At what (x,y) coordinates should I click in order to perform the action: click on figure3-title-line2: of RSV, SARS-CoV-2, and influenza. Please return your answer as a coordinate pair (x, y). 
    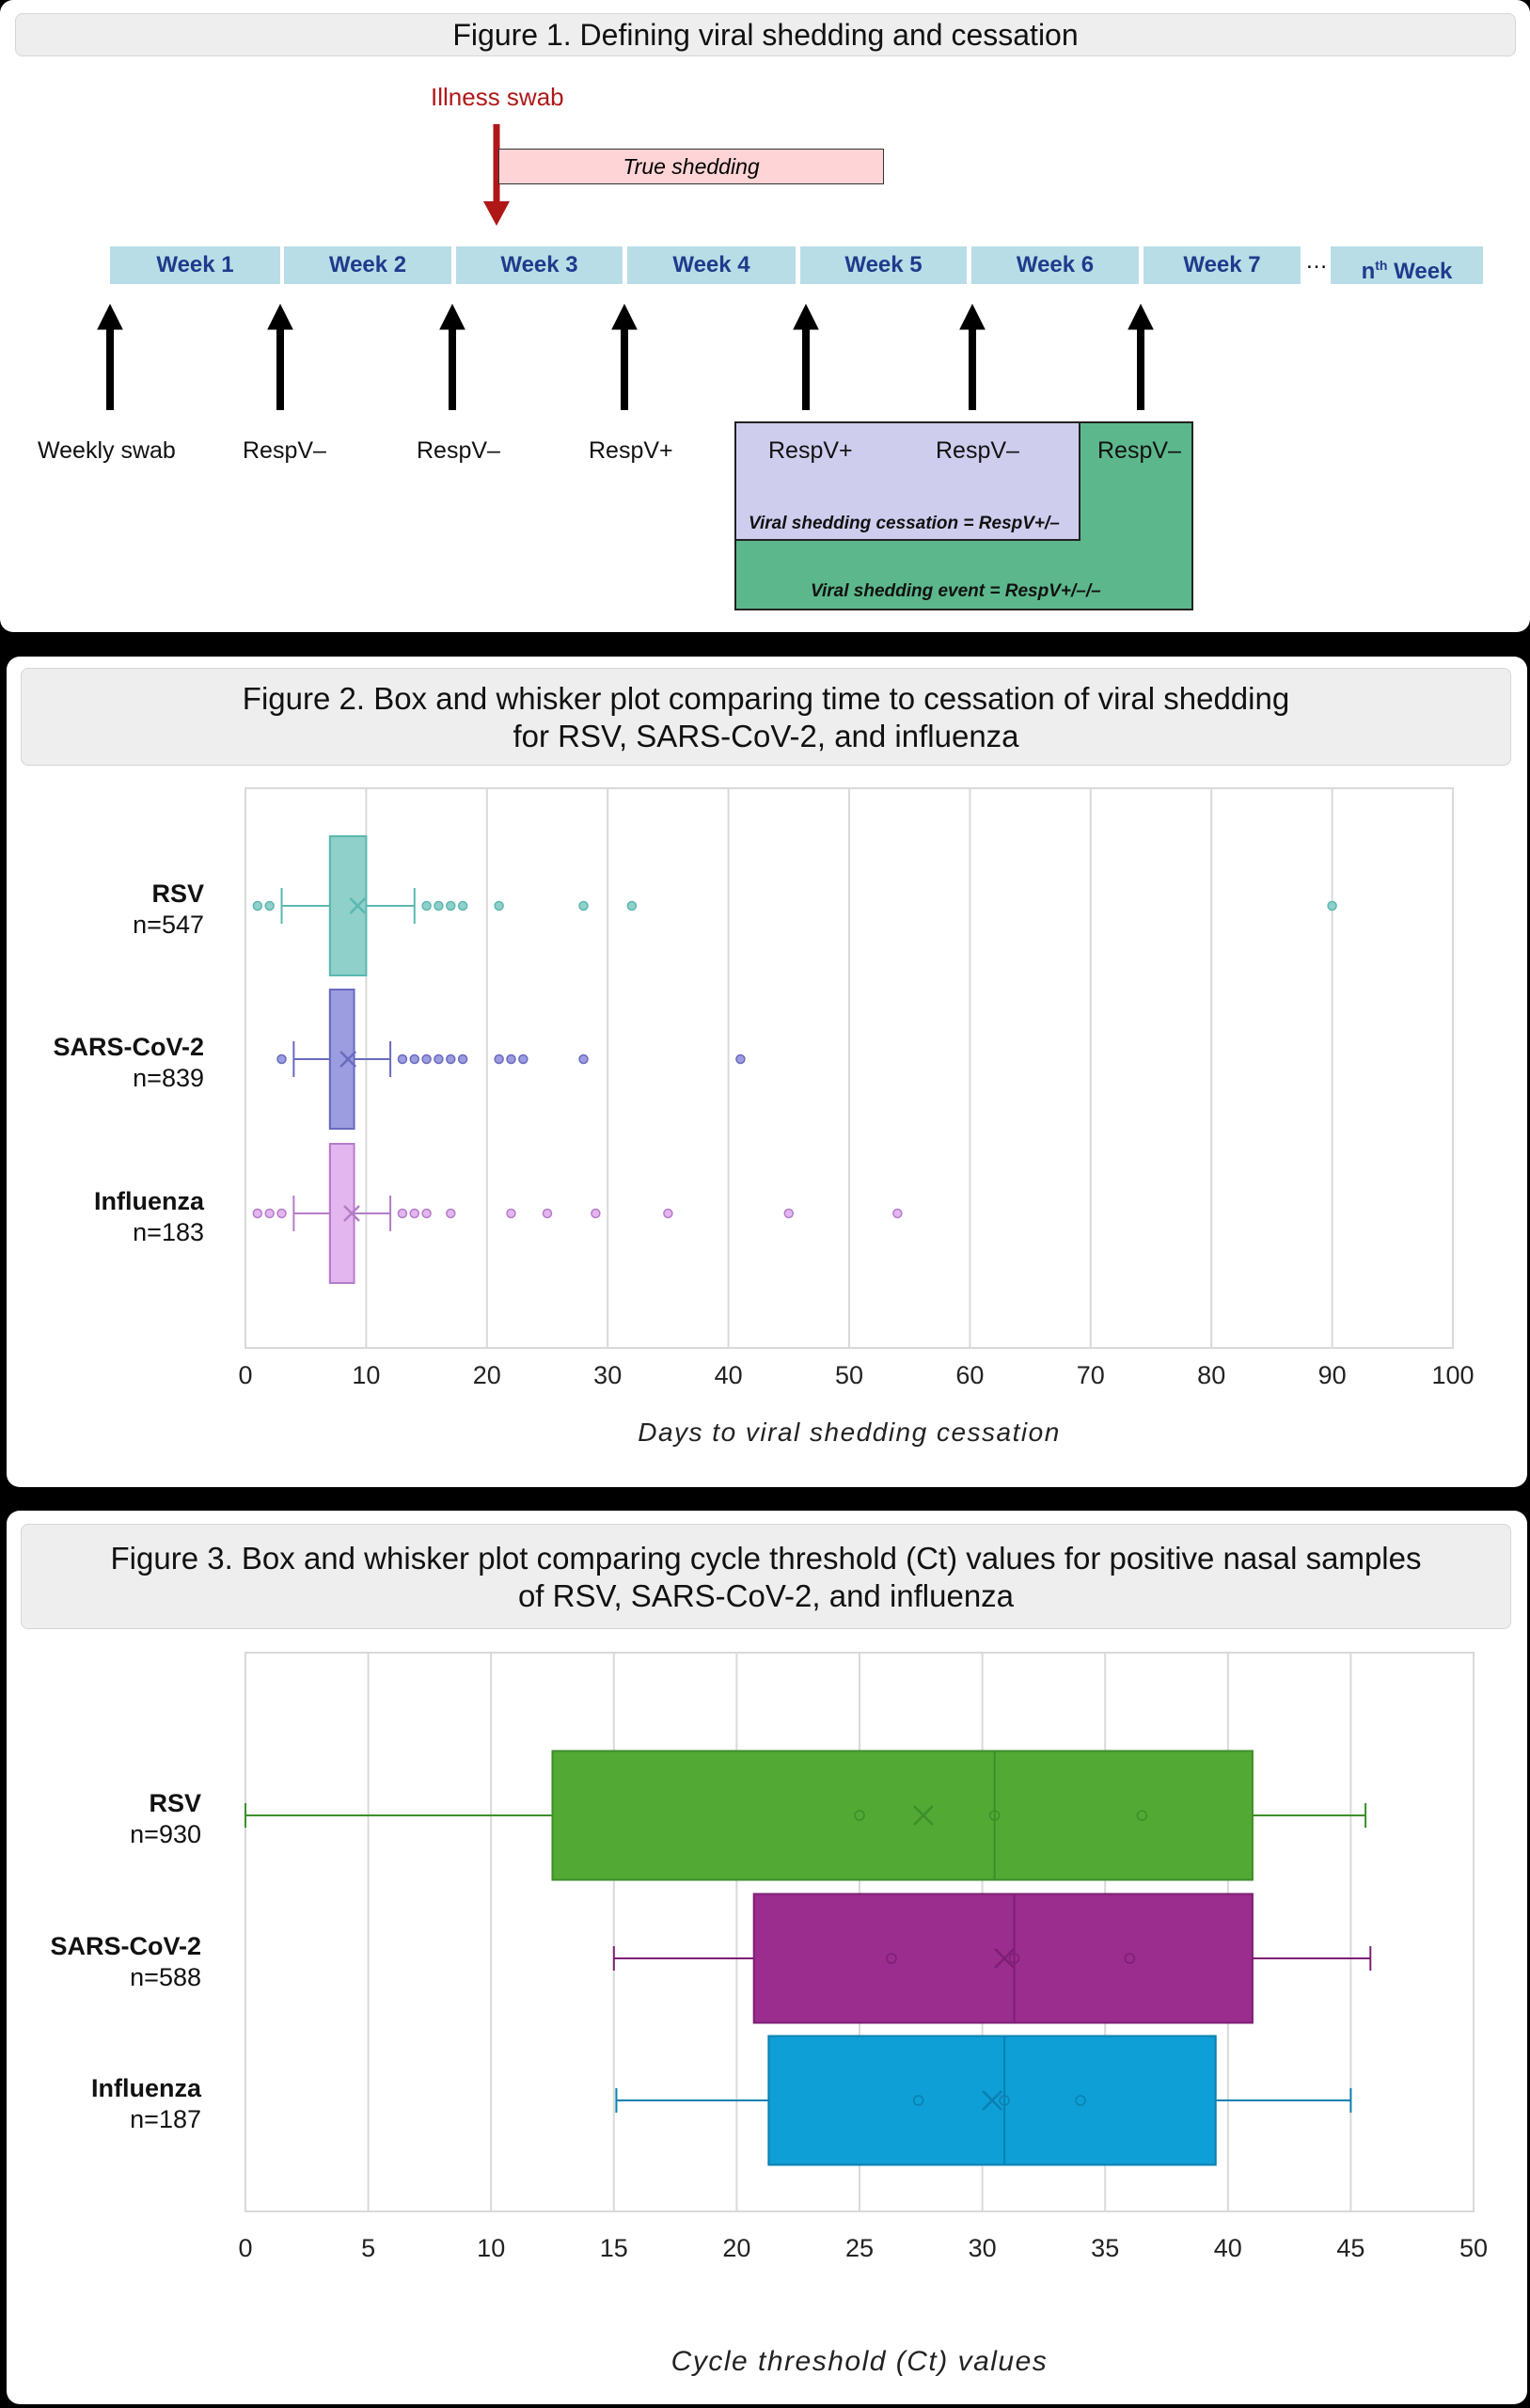
    Looking at the image, I should click on (766, 1596).